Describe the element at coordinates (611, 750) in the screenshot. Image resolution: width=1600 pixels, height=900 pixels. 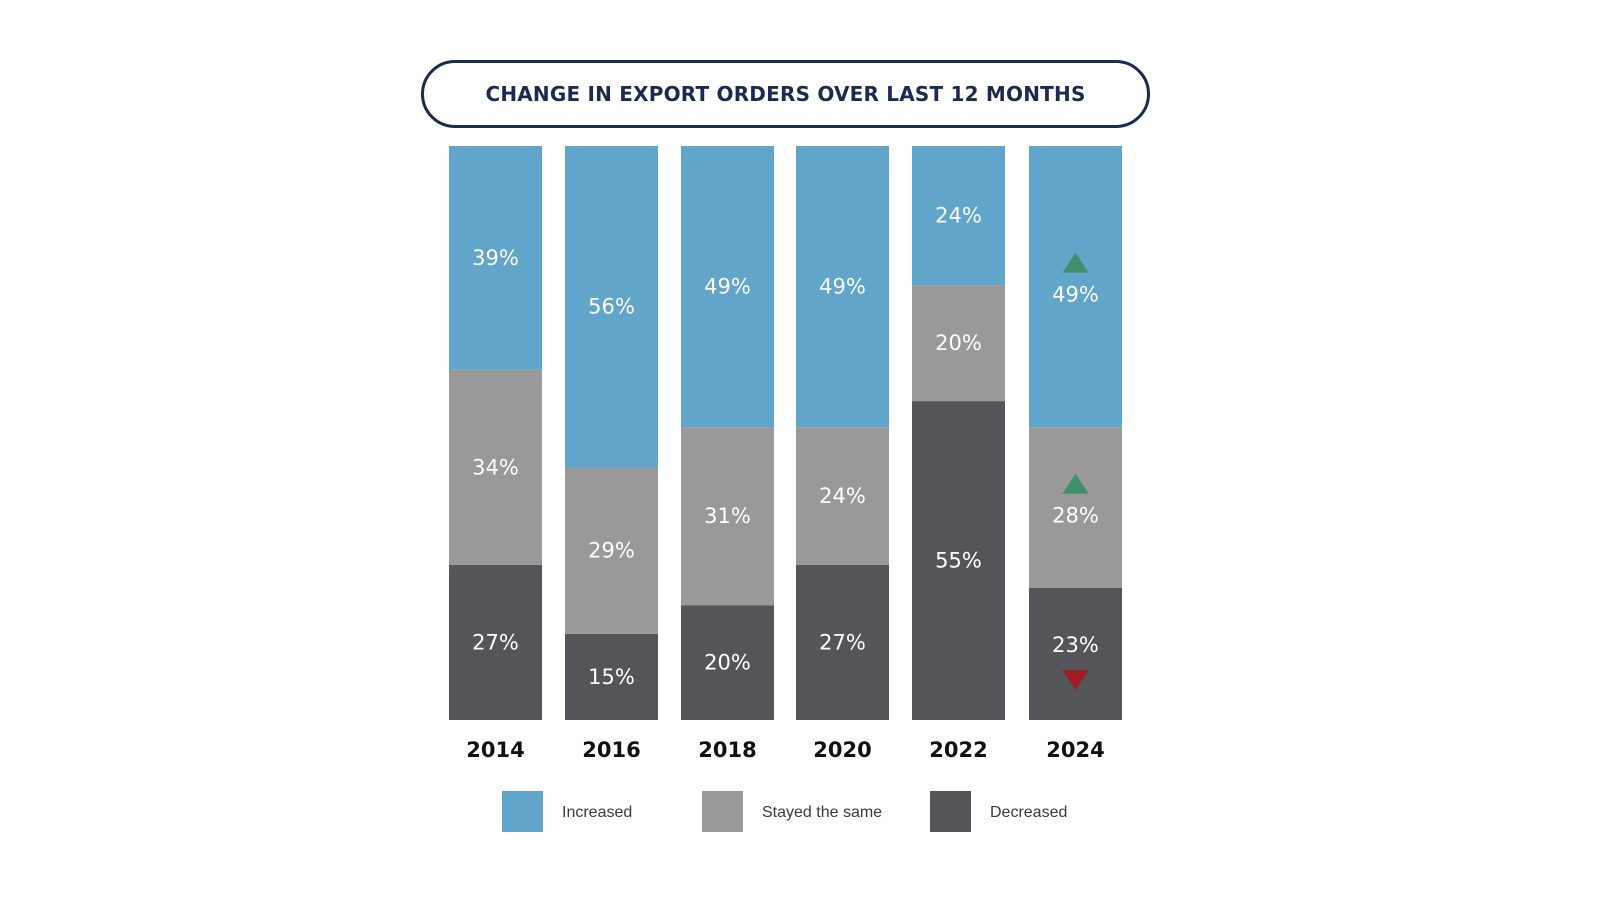
I see `x-tick-label-2016: 2016` at that location.